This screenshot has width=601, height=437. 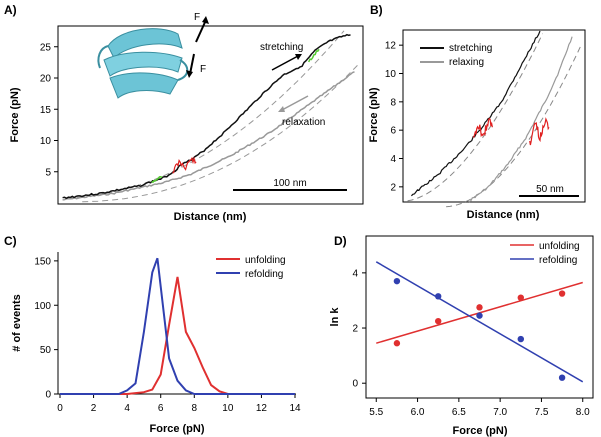 What do you see at coordinates (208, 136) in the screenshot?
I see `panel-a-relaxing-trace` at bounding box center [208, 136].